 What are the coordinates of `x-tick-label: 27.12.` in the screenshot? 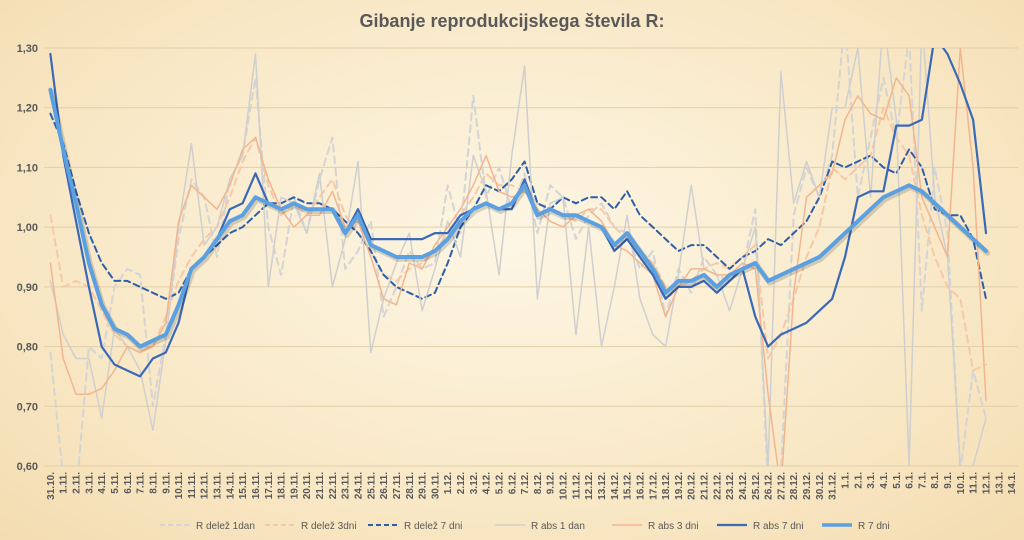 It's located at (781, 486).